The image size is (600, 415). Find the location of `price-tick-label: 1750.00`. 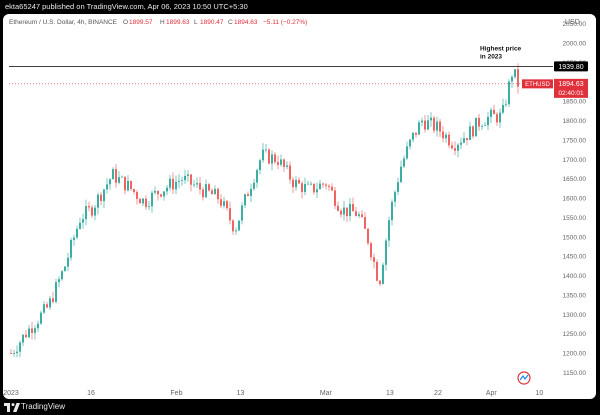

price-tick-label: 1750.00 is located at coordinates (575, 140).